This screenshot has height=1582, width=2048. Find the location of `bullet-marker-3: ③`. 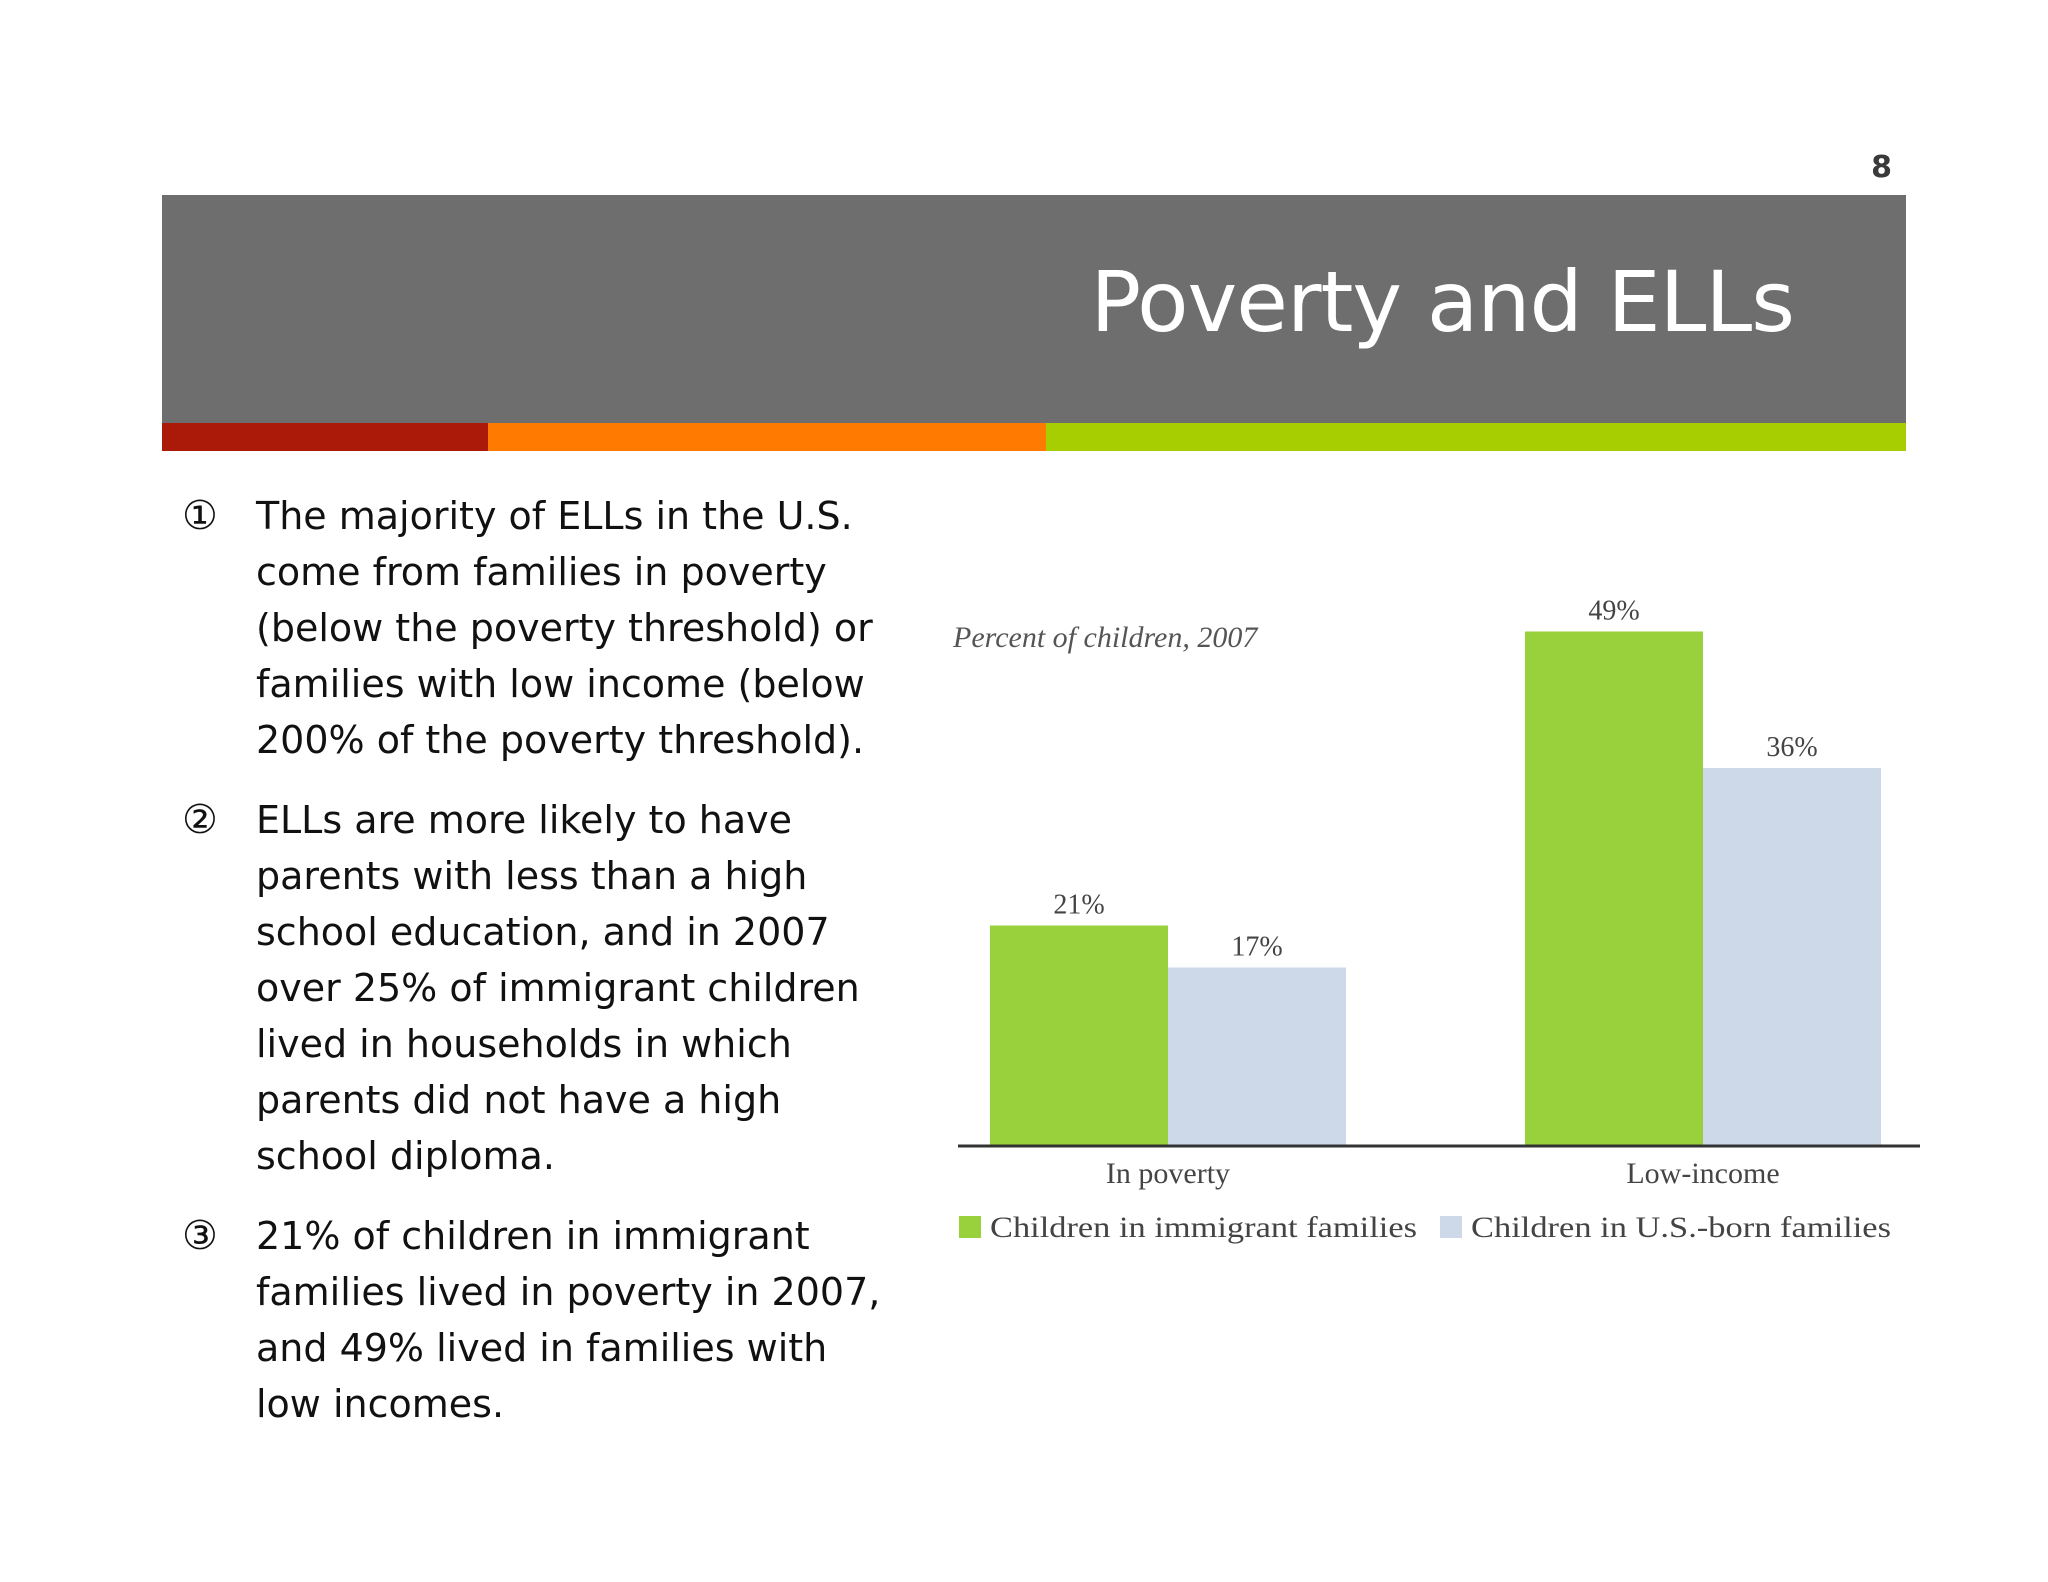

bullet-marker-3: ③ is located at coordinates (200, 1236).